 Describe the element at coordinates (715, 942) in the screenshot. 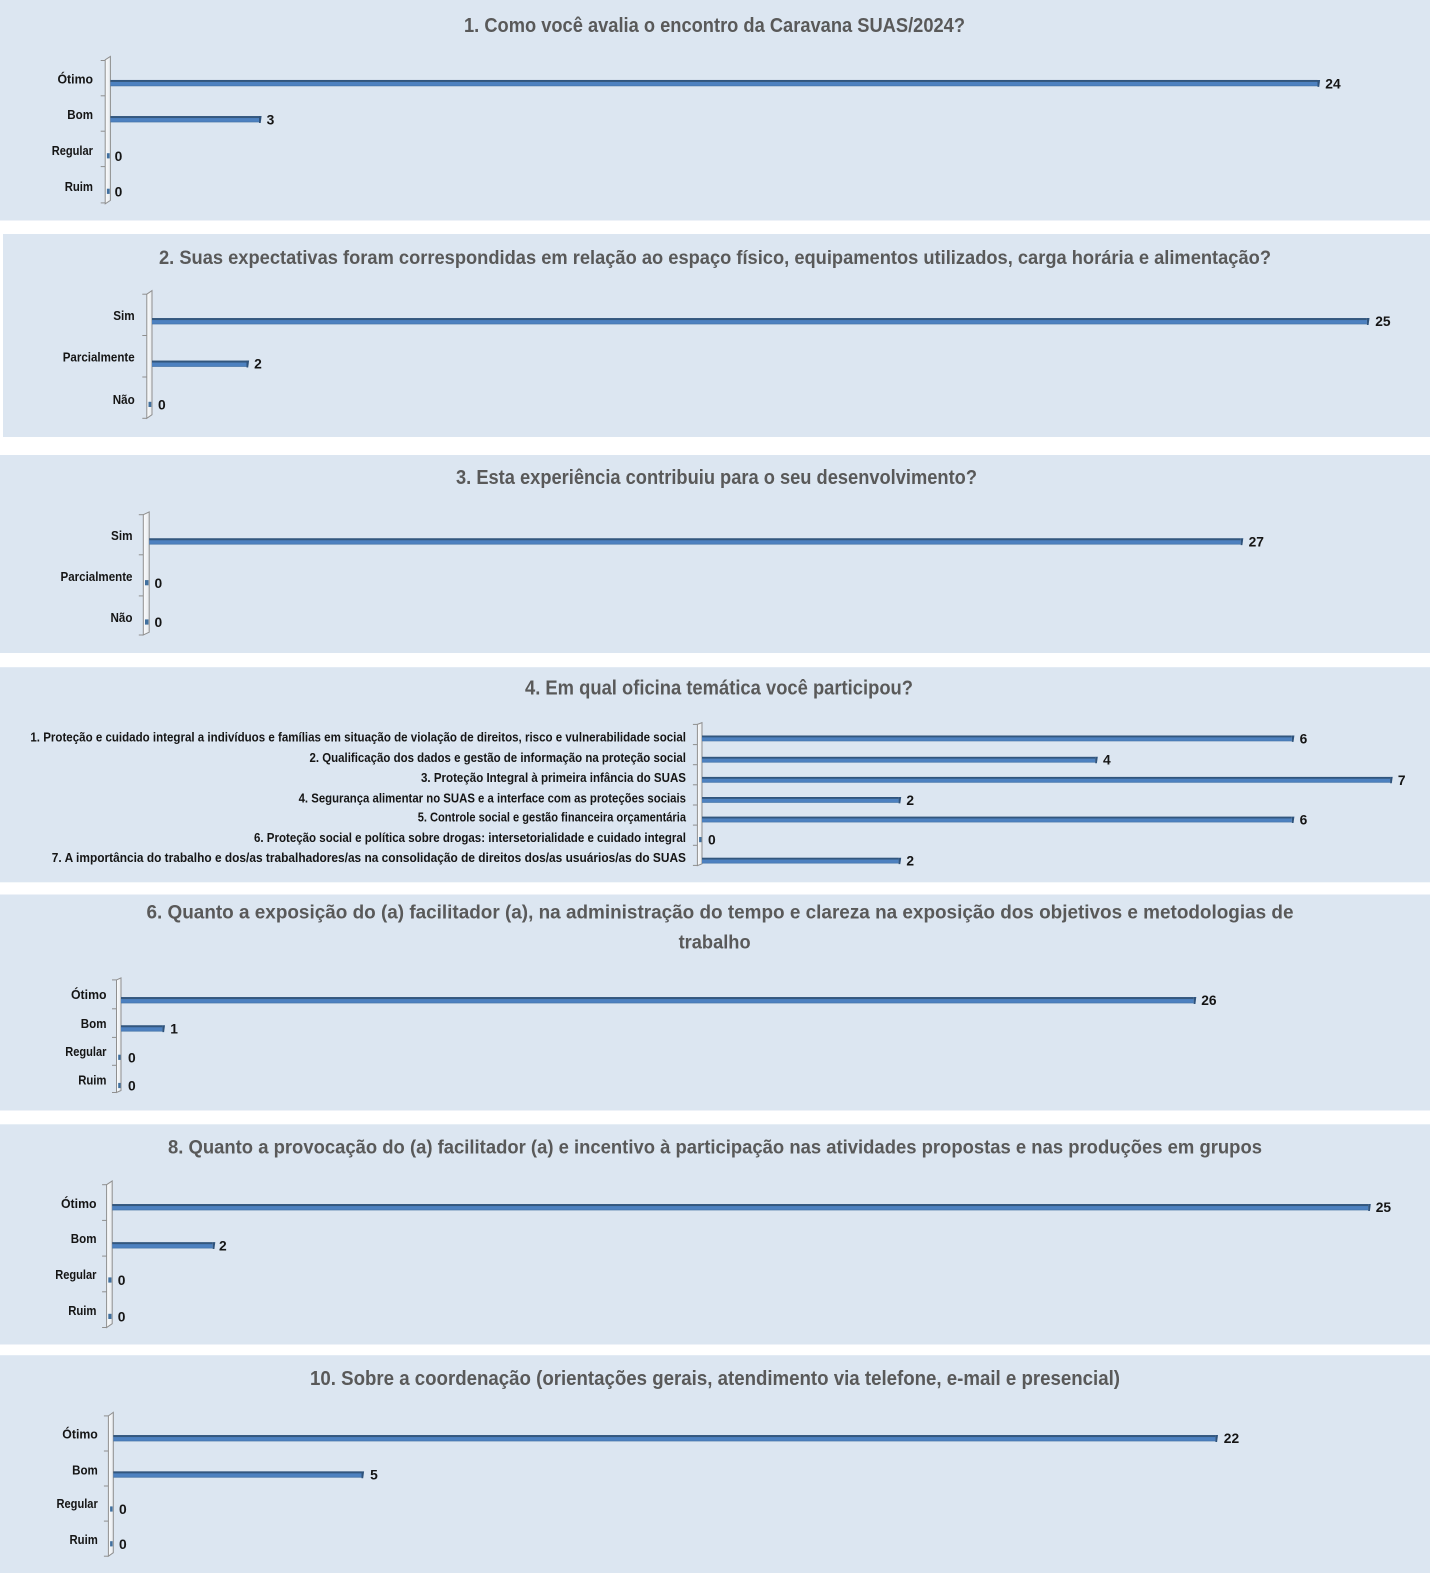

I see `svg-text: trabalho` at that location.